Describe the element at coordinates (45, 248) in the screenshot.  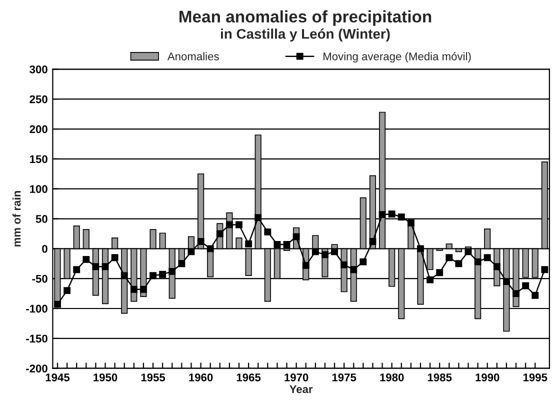
I see `y-tick-label: 0` at that location.